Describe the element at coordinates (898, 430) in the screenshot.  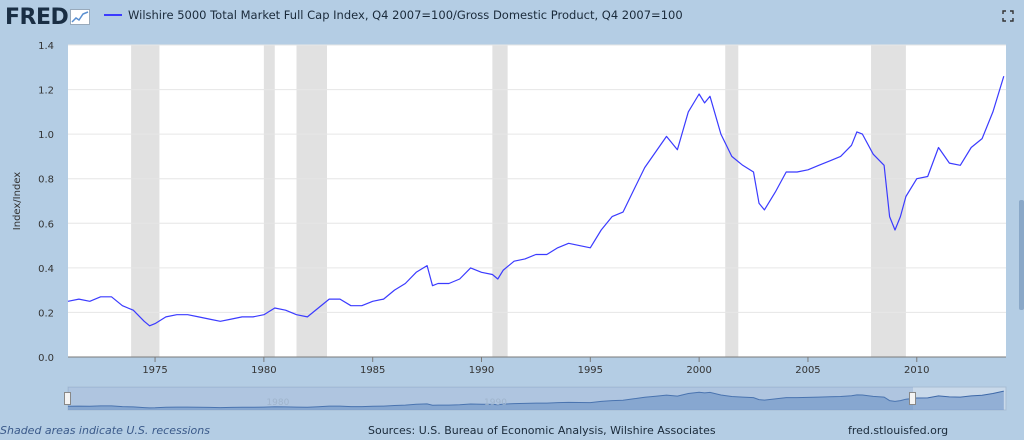
I see `fred-link: fred.stlouisfed.org` at that location.